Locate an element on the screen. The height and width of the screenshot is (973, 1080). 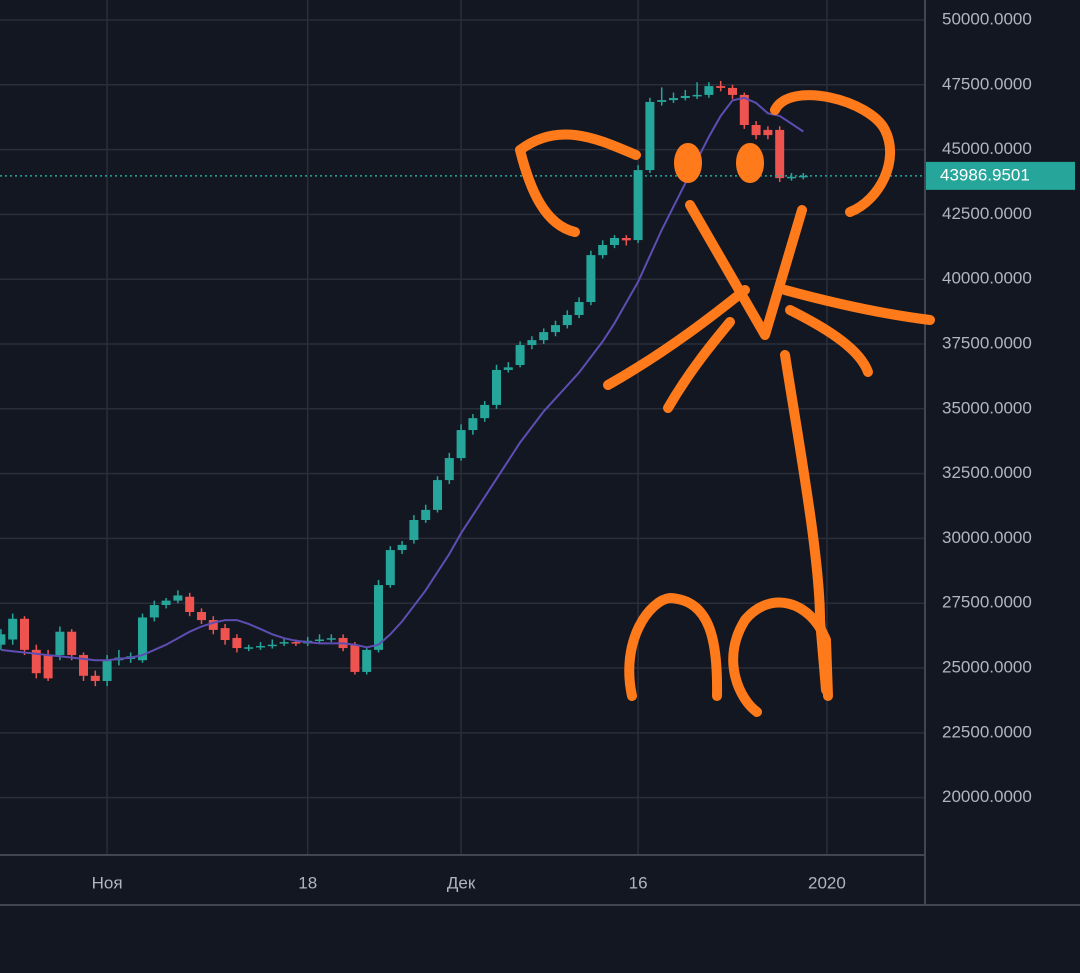
y-tick-label: 32500.0000 is located at coordinates (987, 472).